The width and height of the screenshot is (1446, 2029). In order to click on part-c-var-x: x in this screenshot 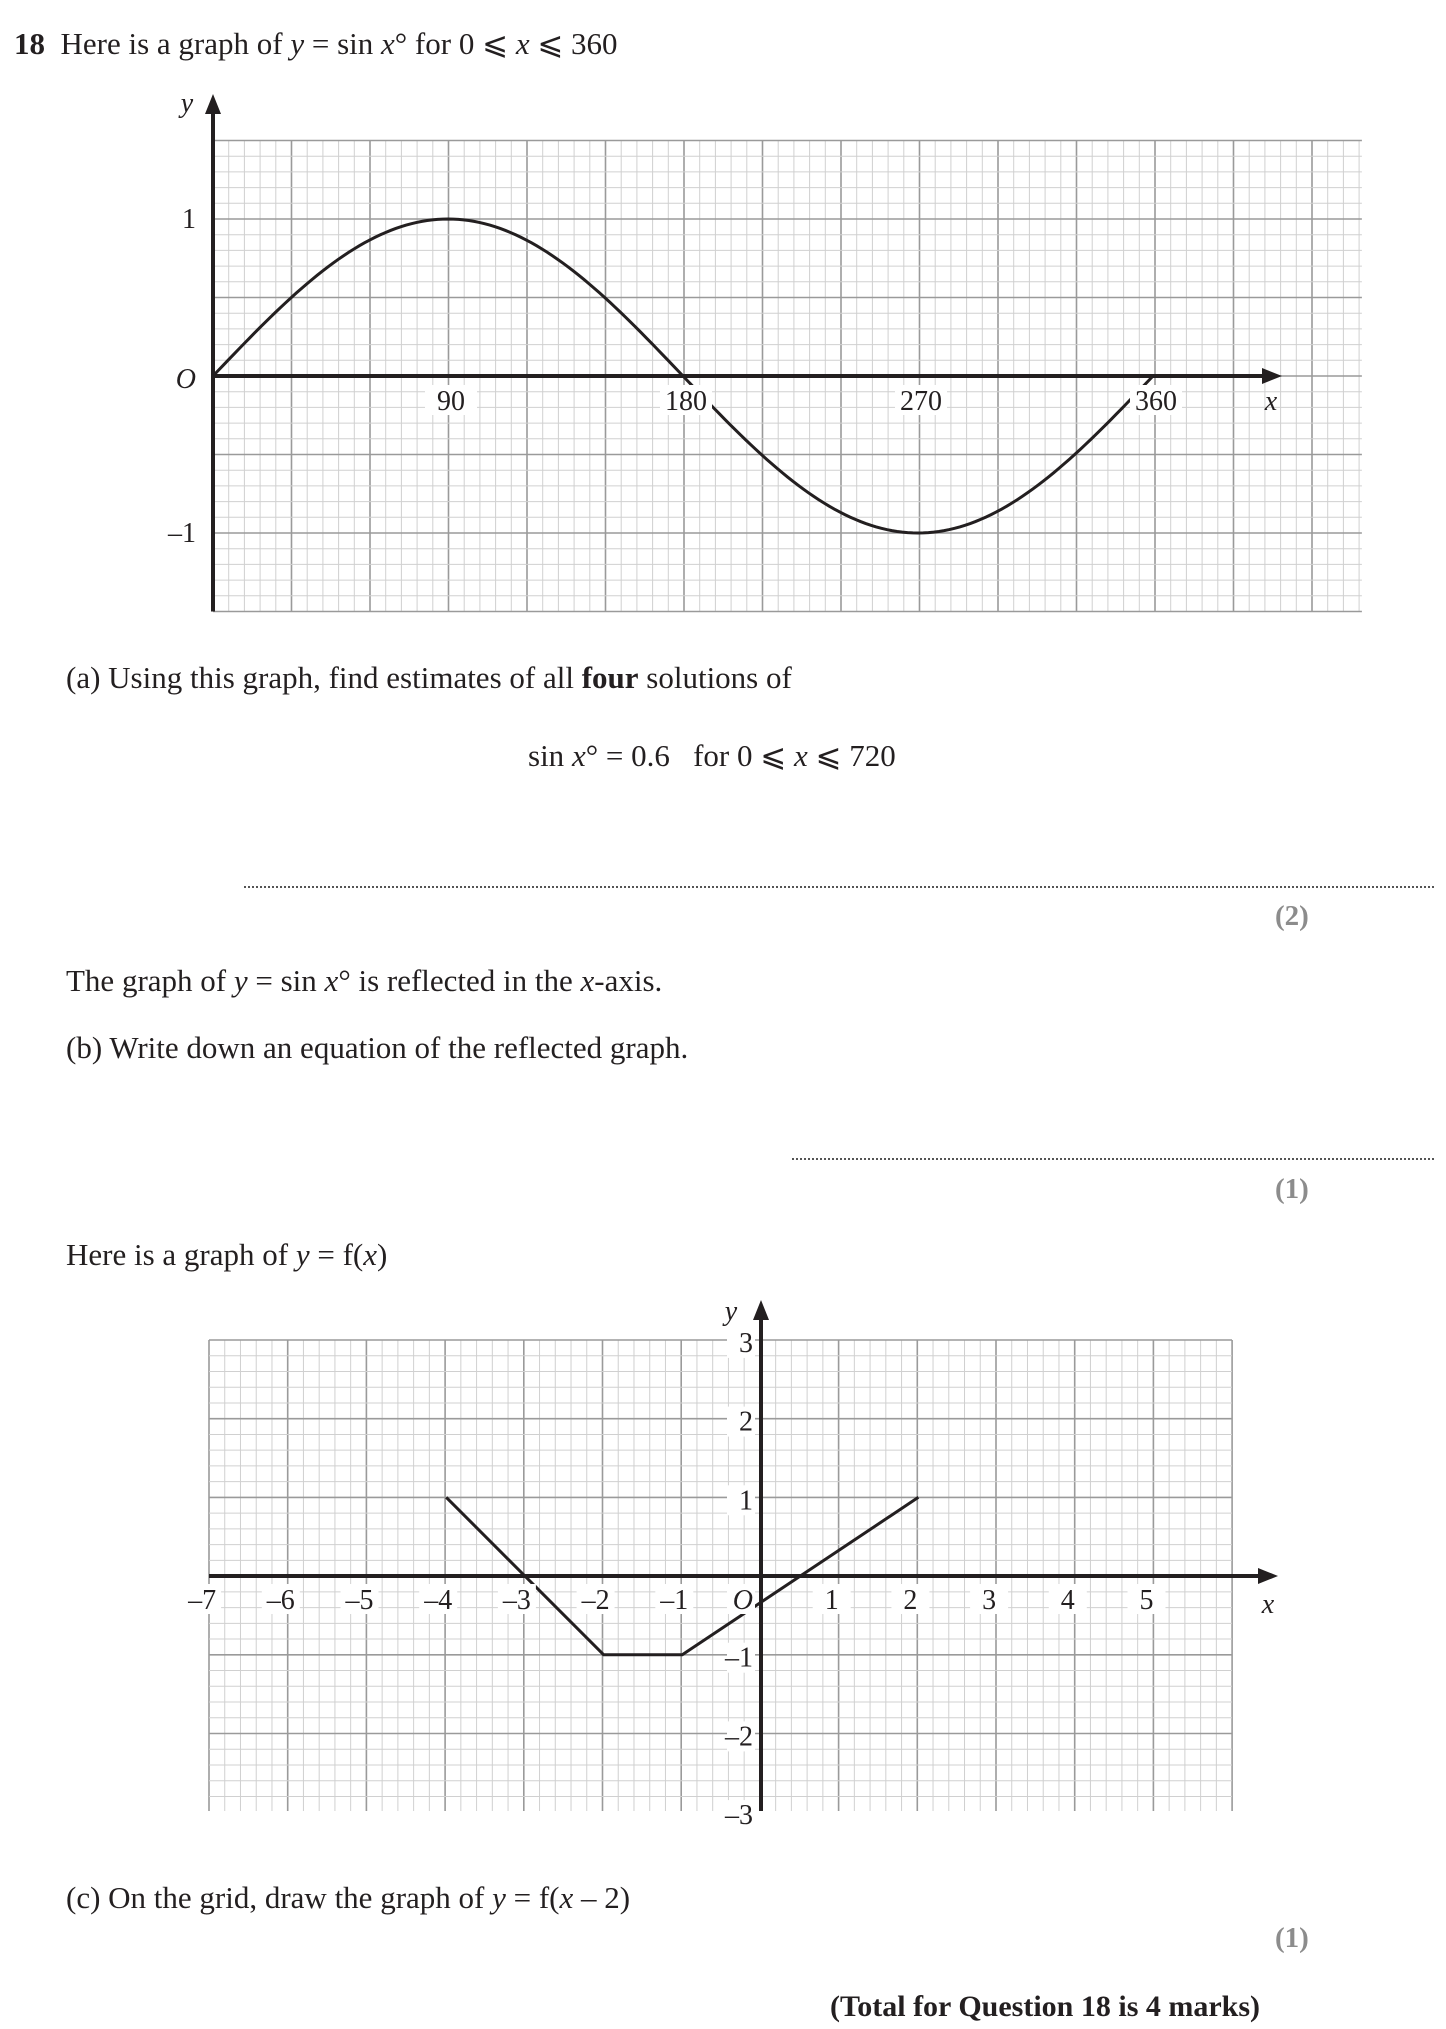, I will do `click(566, 1897)`.